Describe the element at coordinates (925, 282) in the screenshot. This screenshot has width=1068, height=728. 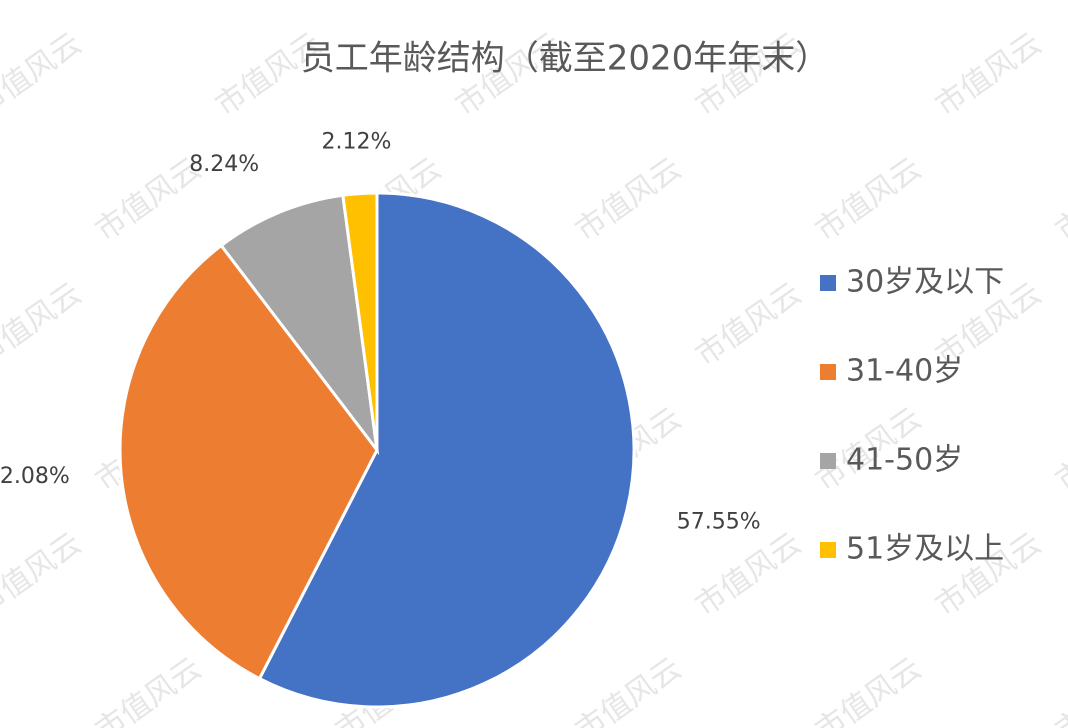
I see `legend-label: 30岁及以下` at that location.